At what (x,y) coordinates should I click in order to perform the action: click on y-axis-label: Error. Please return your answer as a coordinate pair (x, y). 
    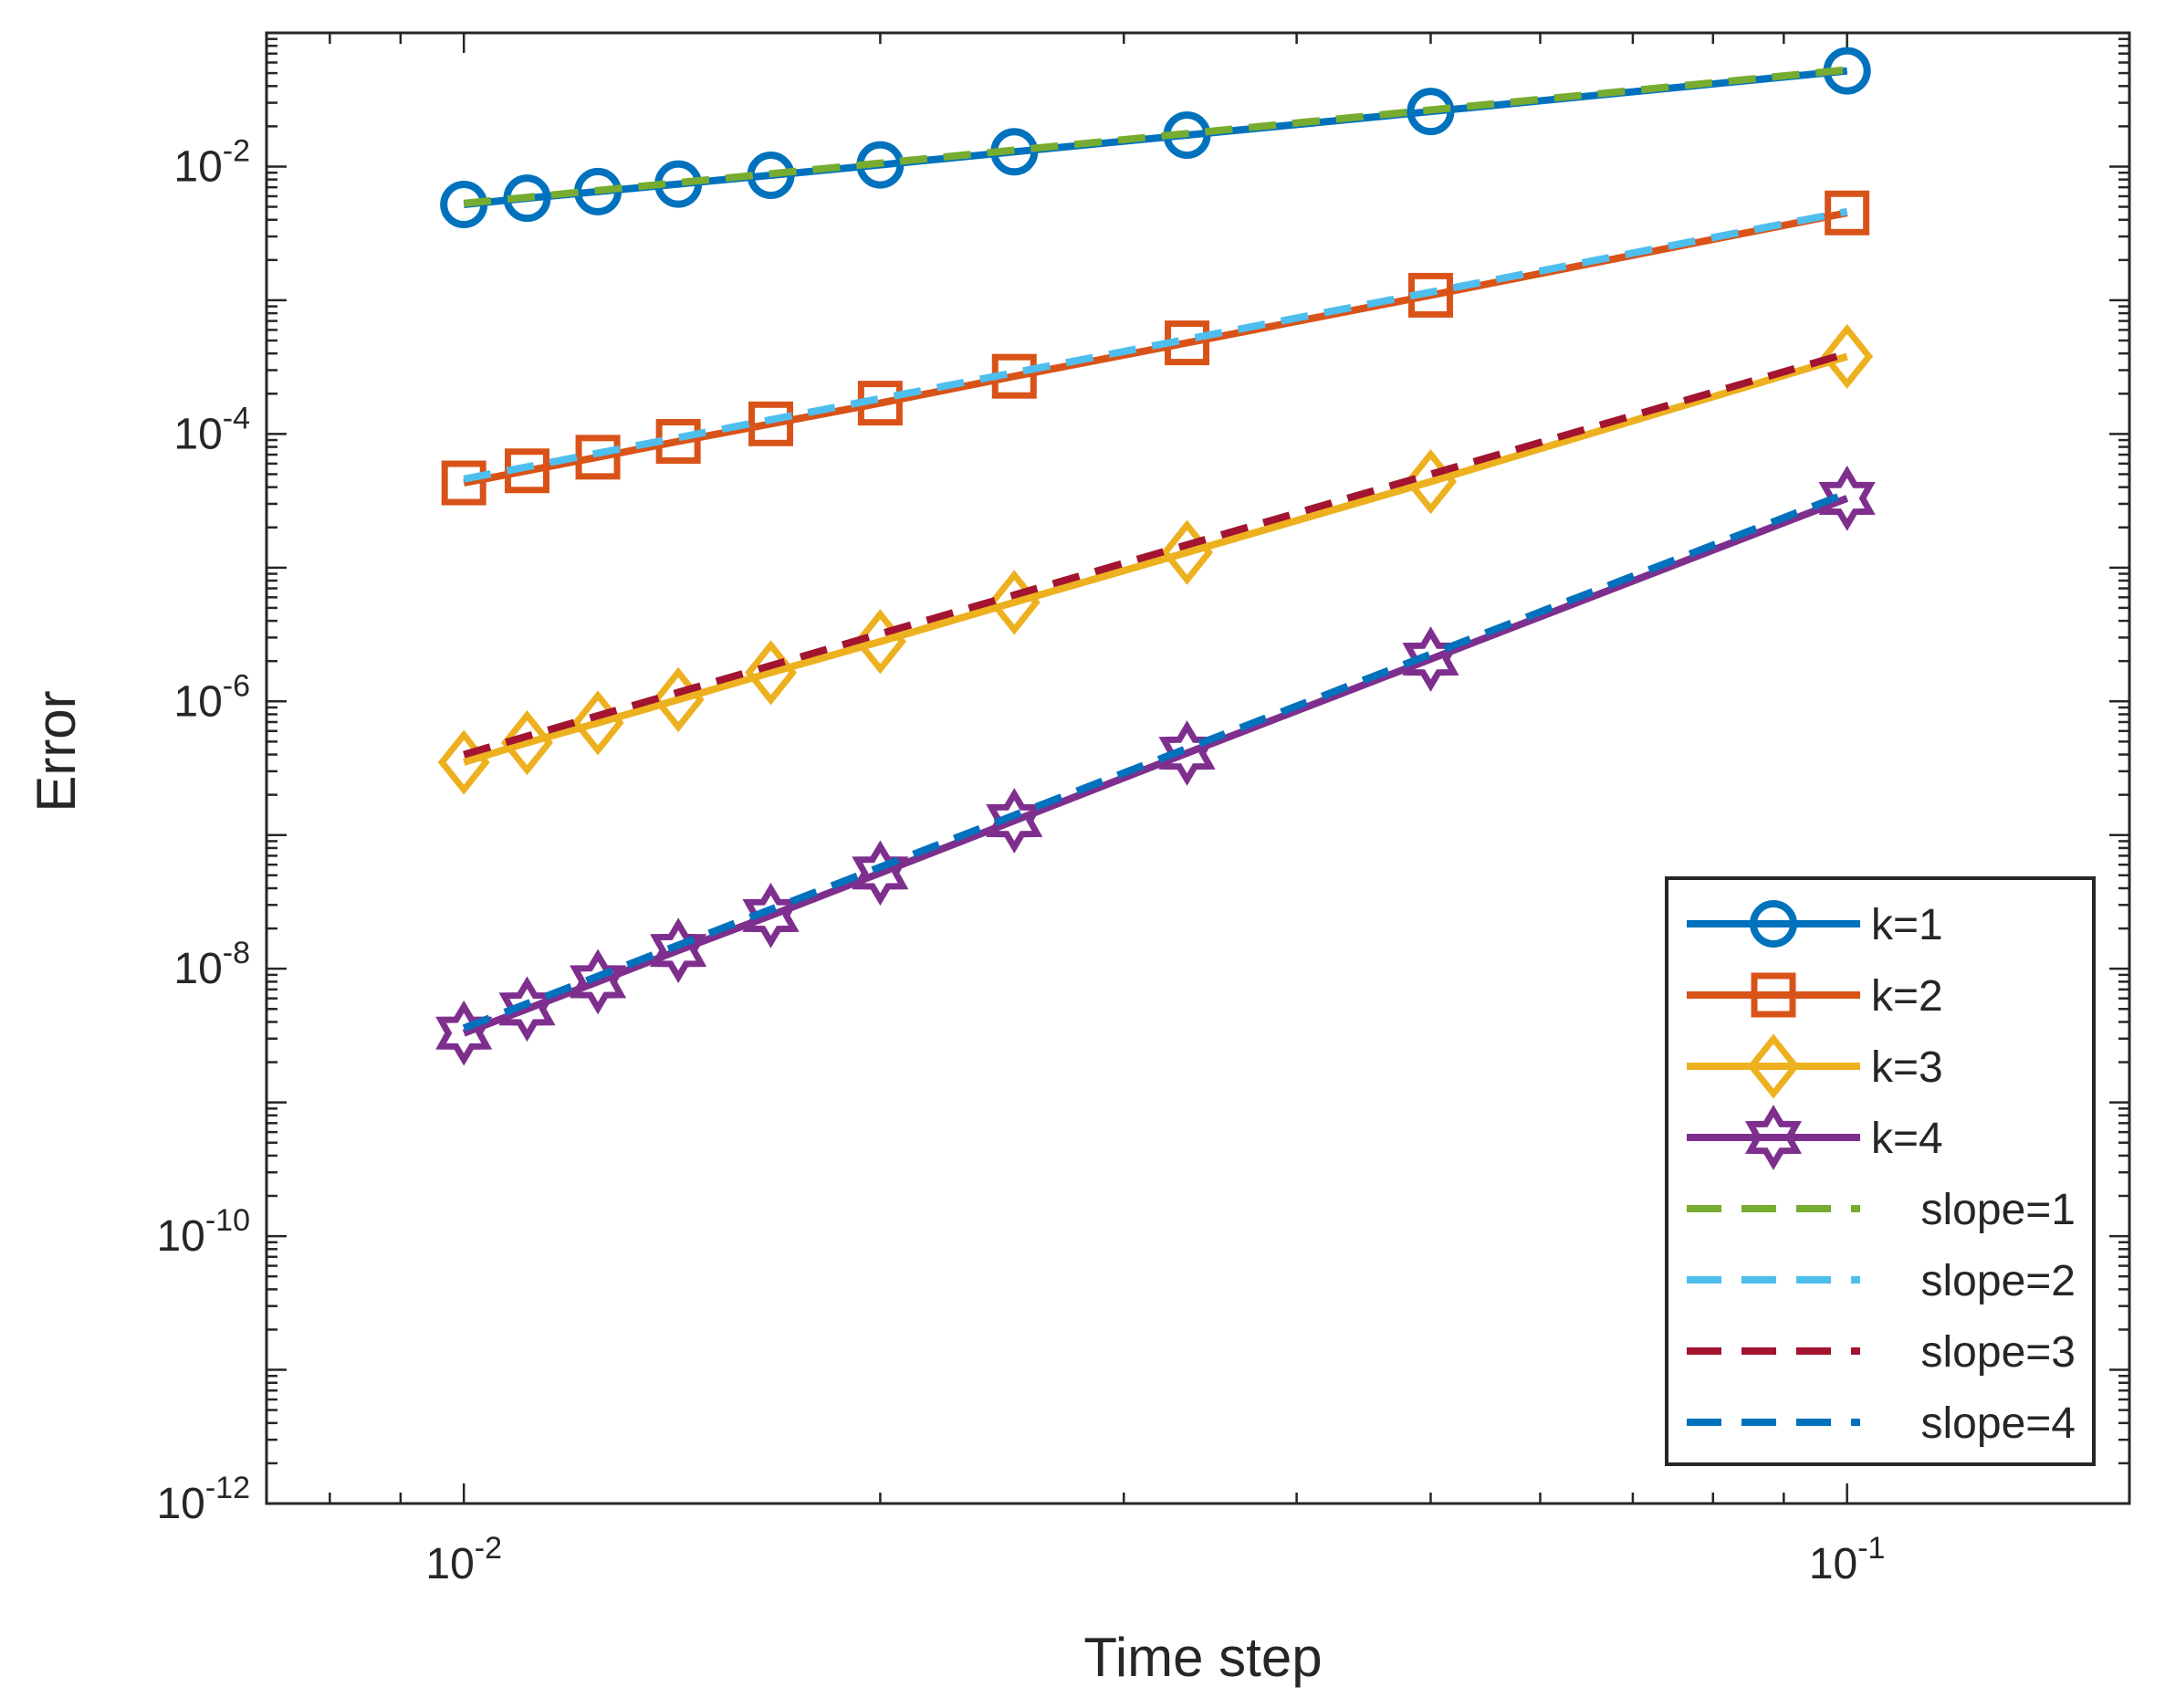
    Looking at the image, I should click on (57, 751).